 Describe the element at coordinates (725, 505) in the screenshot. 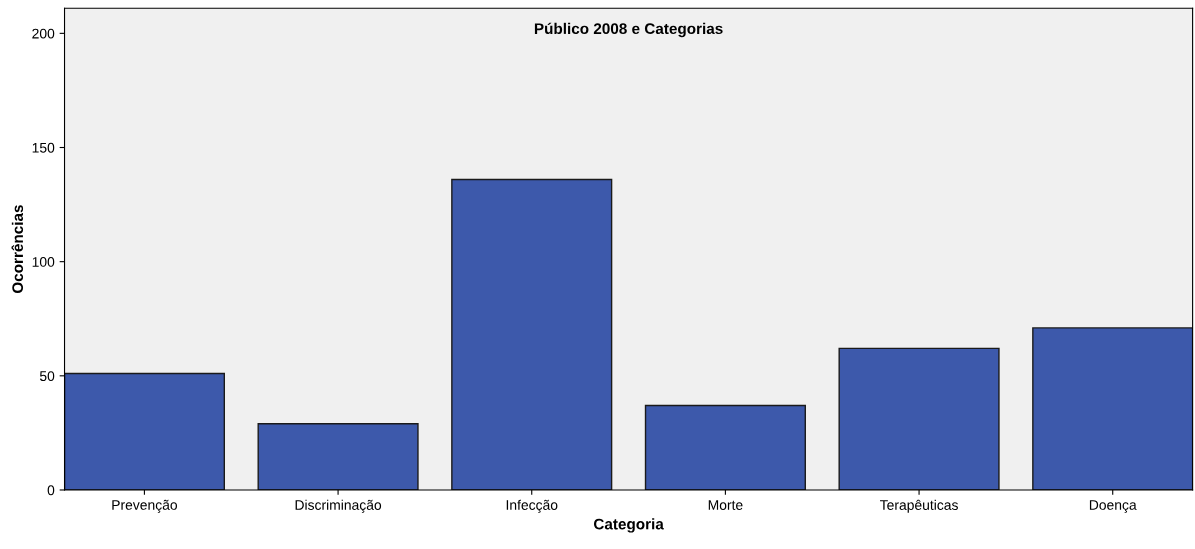

I see `x-tick-label: Morte` at that location.